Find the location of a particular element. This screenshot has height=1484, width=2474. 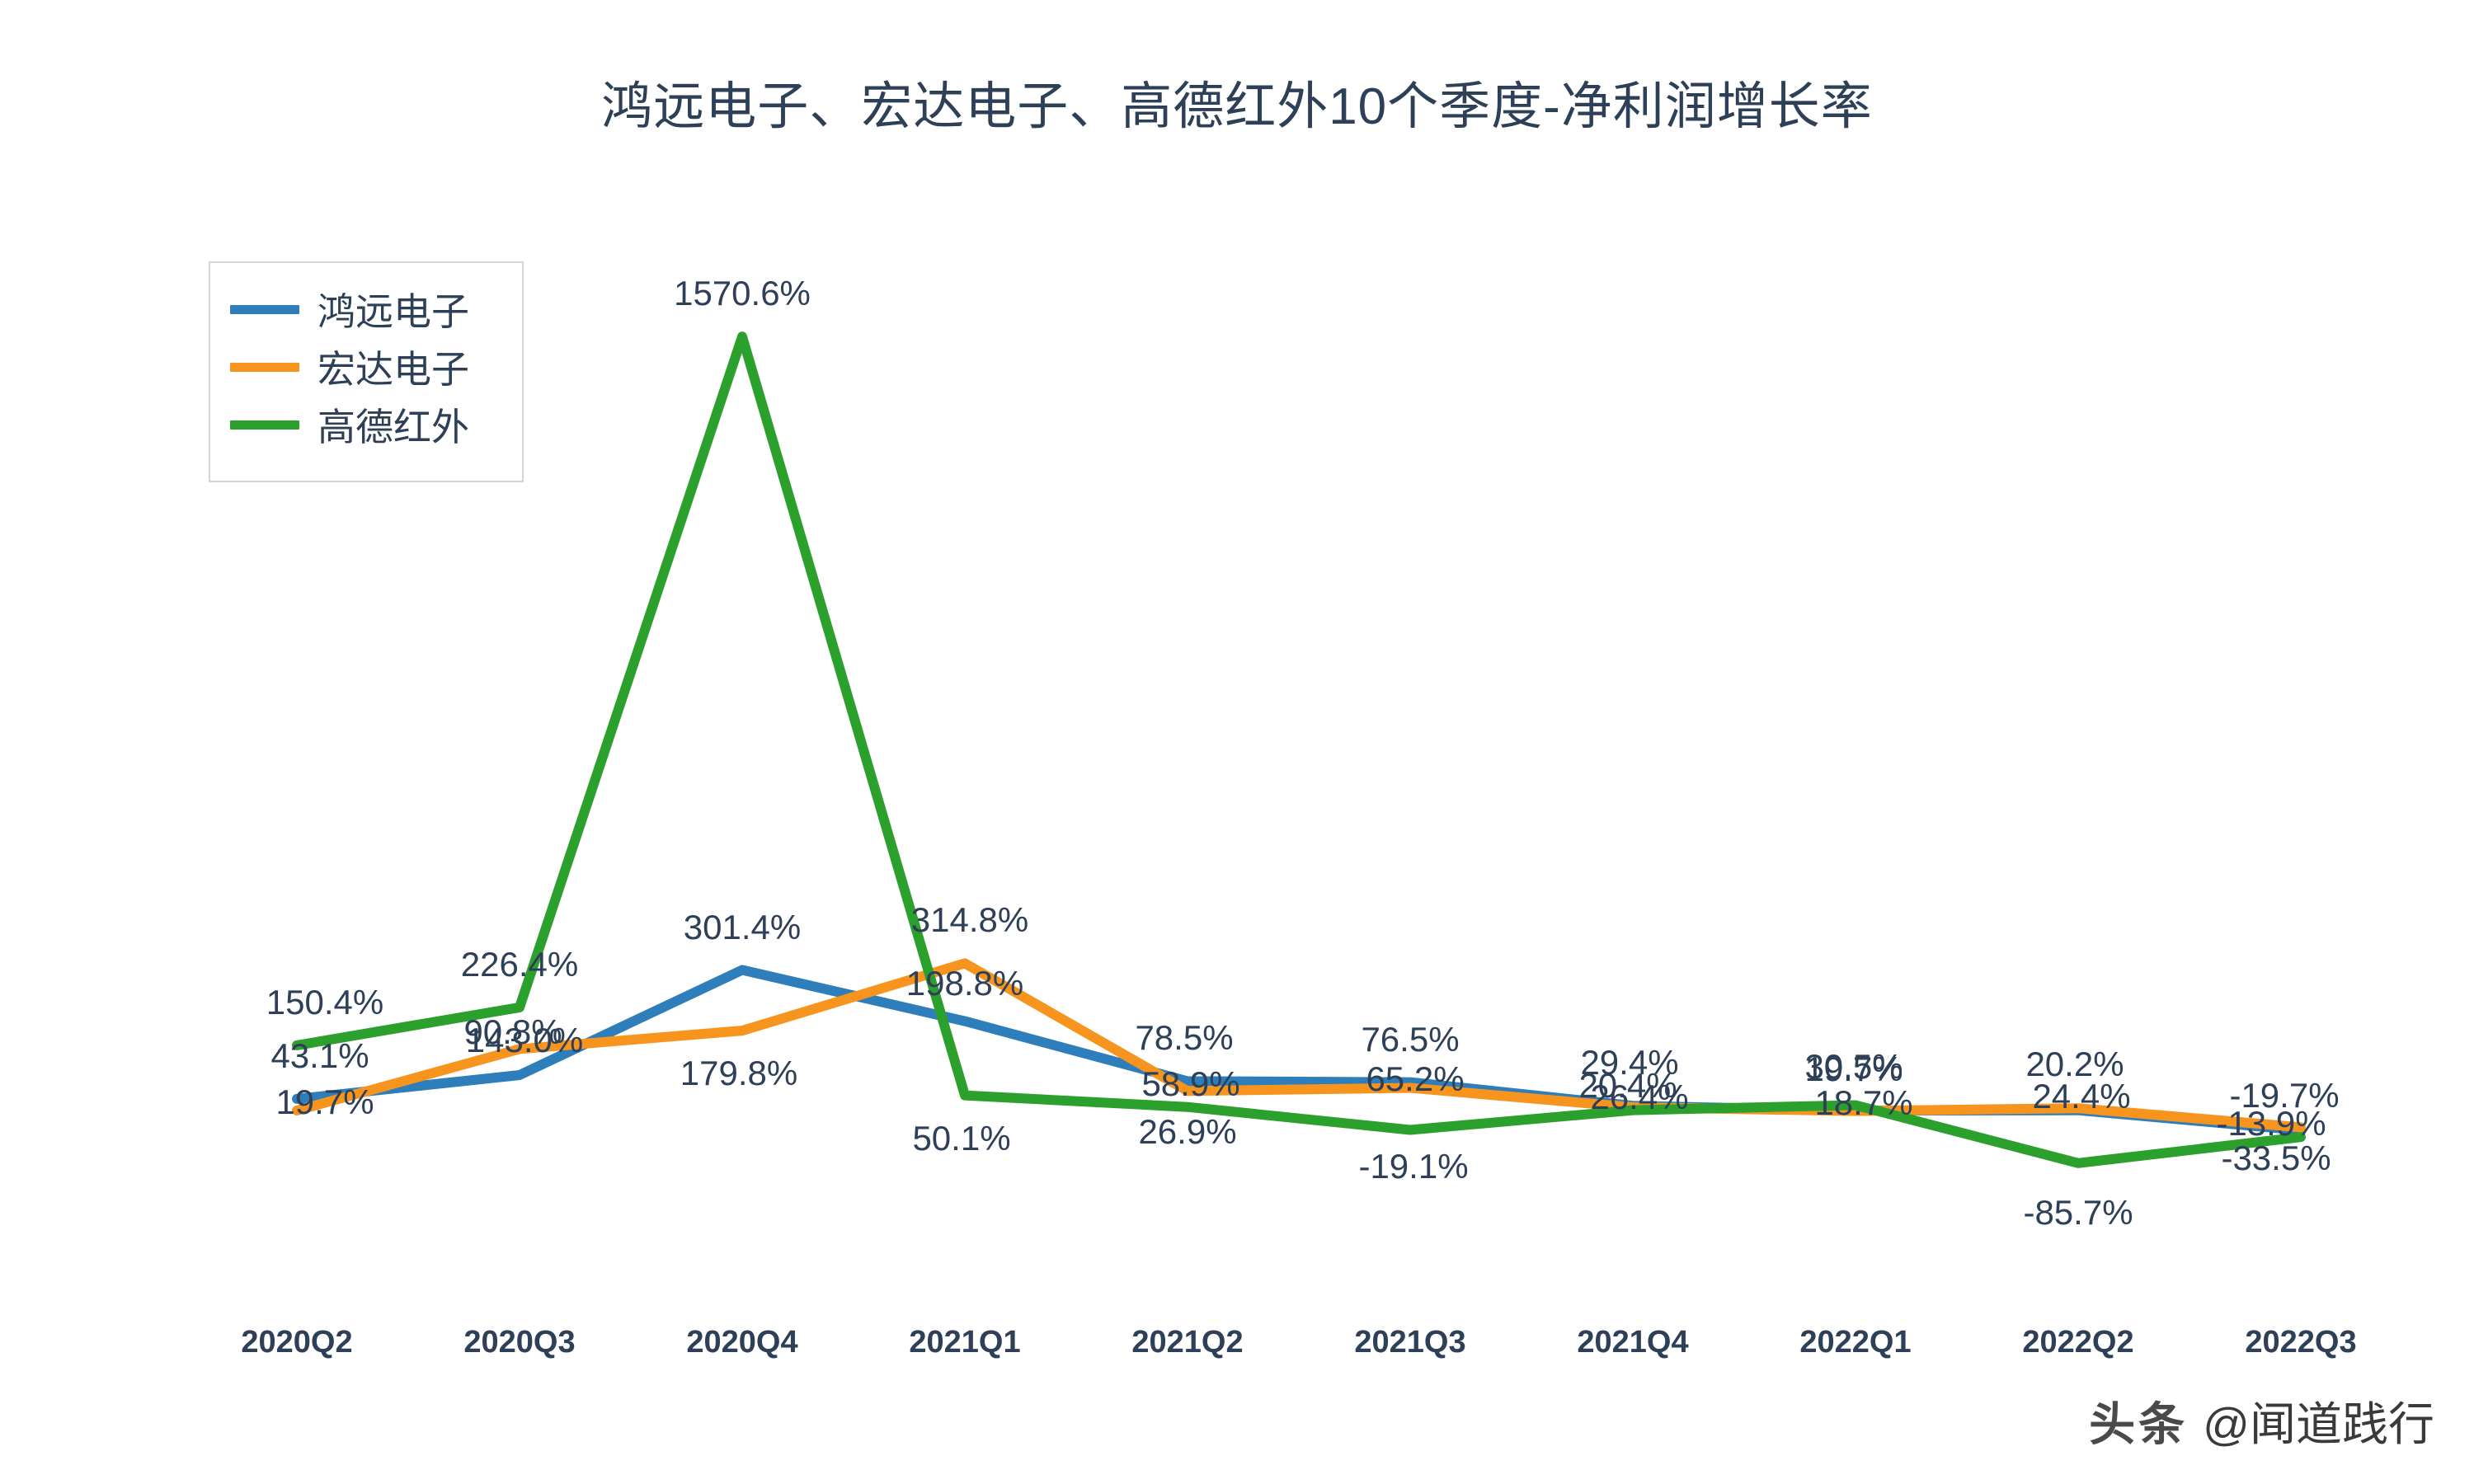

x-tick-1: 2020Q3 is located at coordinates (519, 1342).